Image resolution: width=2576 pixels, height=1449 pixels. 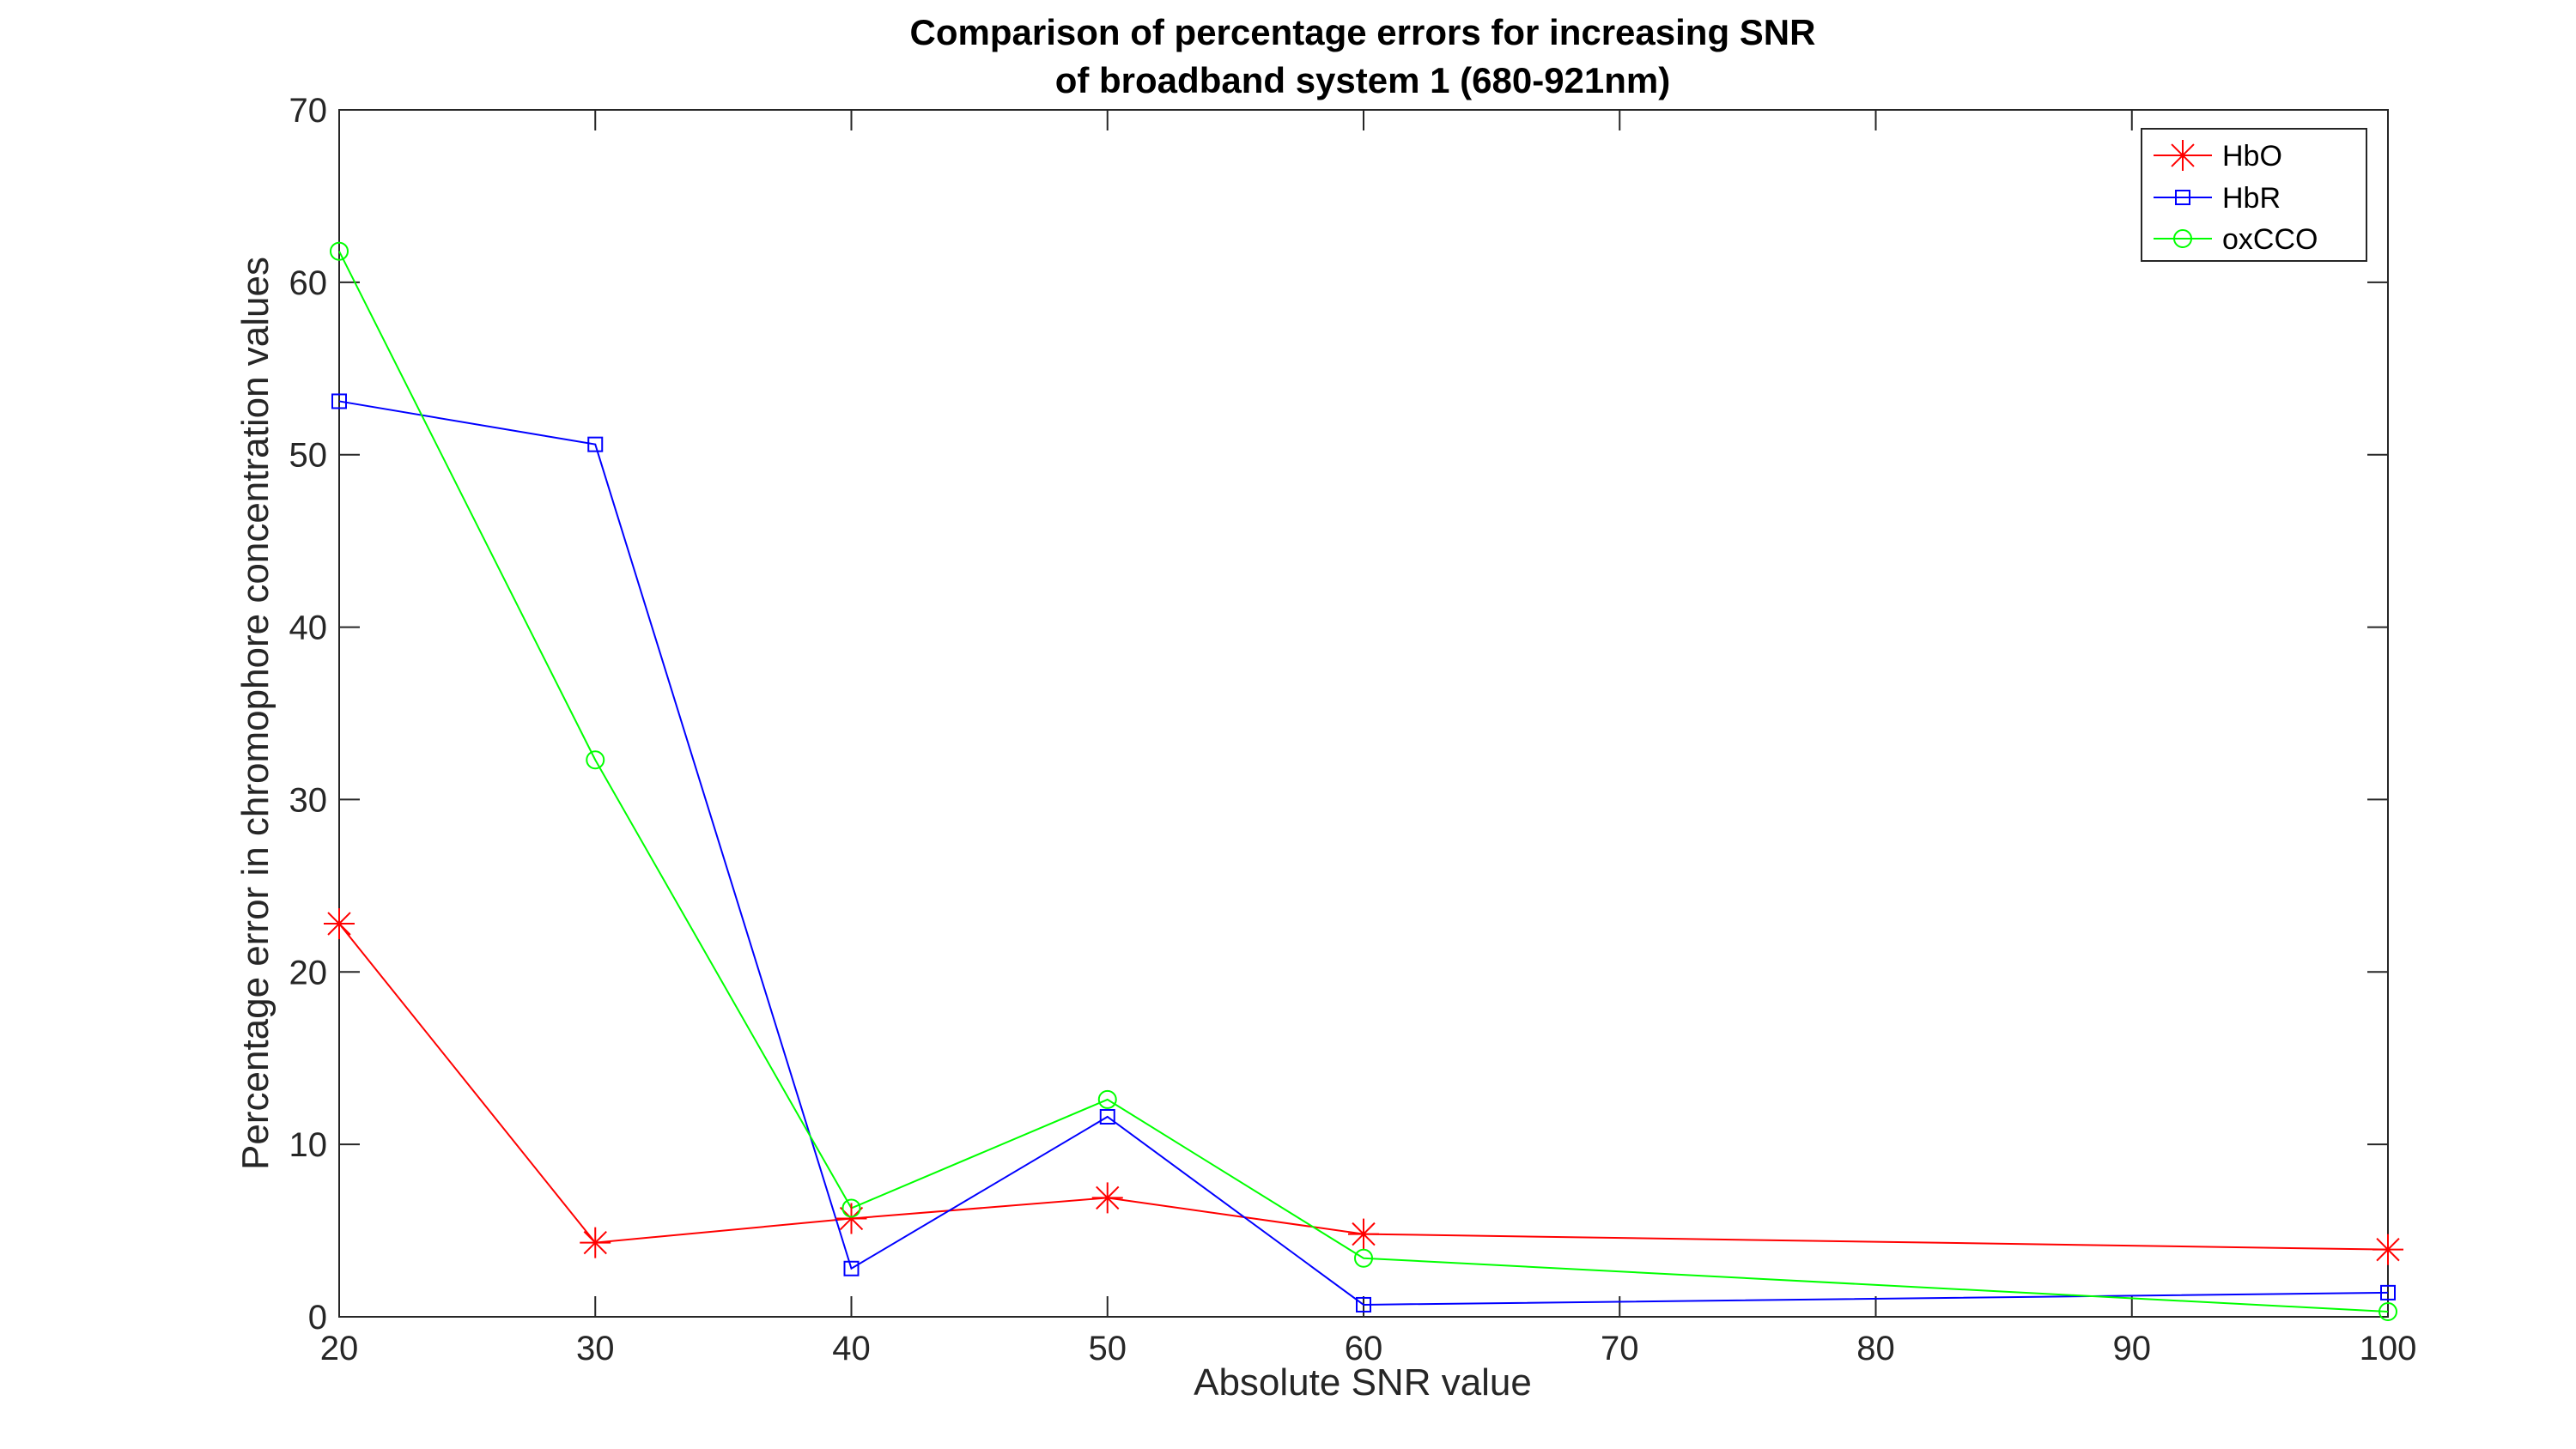 What do you see at coordinates (308, 628) in the screenshot?
I see `y-tick-label: 40` at bounding box center [308, 628].